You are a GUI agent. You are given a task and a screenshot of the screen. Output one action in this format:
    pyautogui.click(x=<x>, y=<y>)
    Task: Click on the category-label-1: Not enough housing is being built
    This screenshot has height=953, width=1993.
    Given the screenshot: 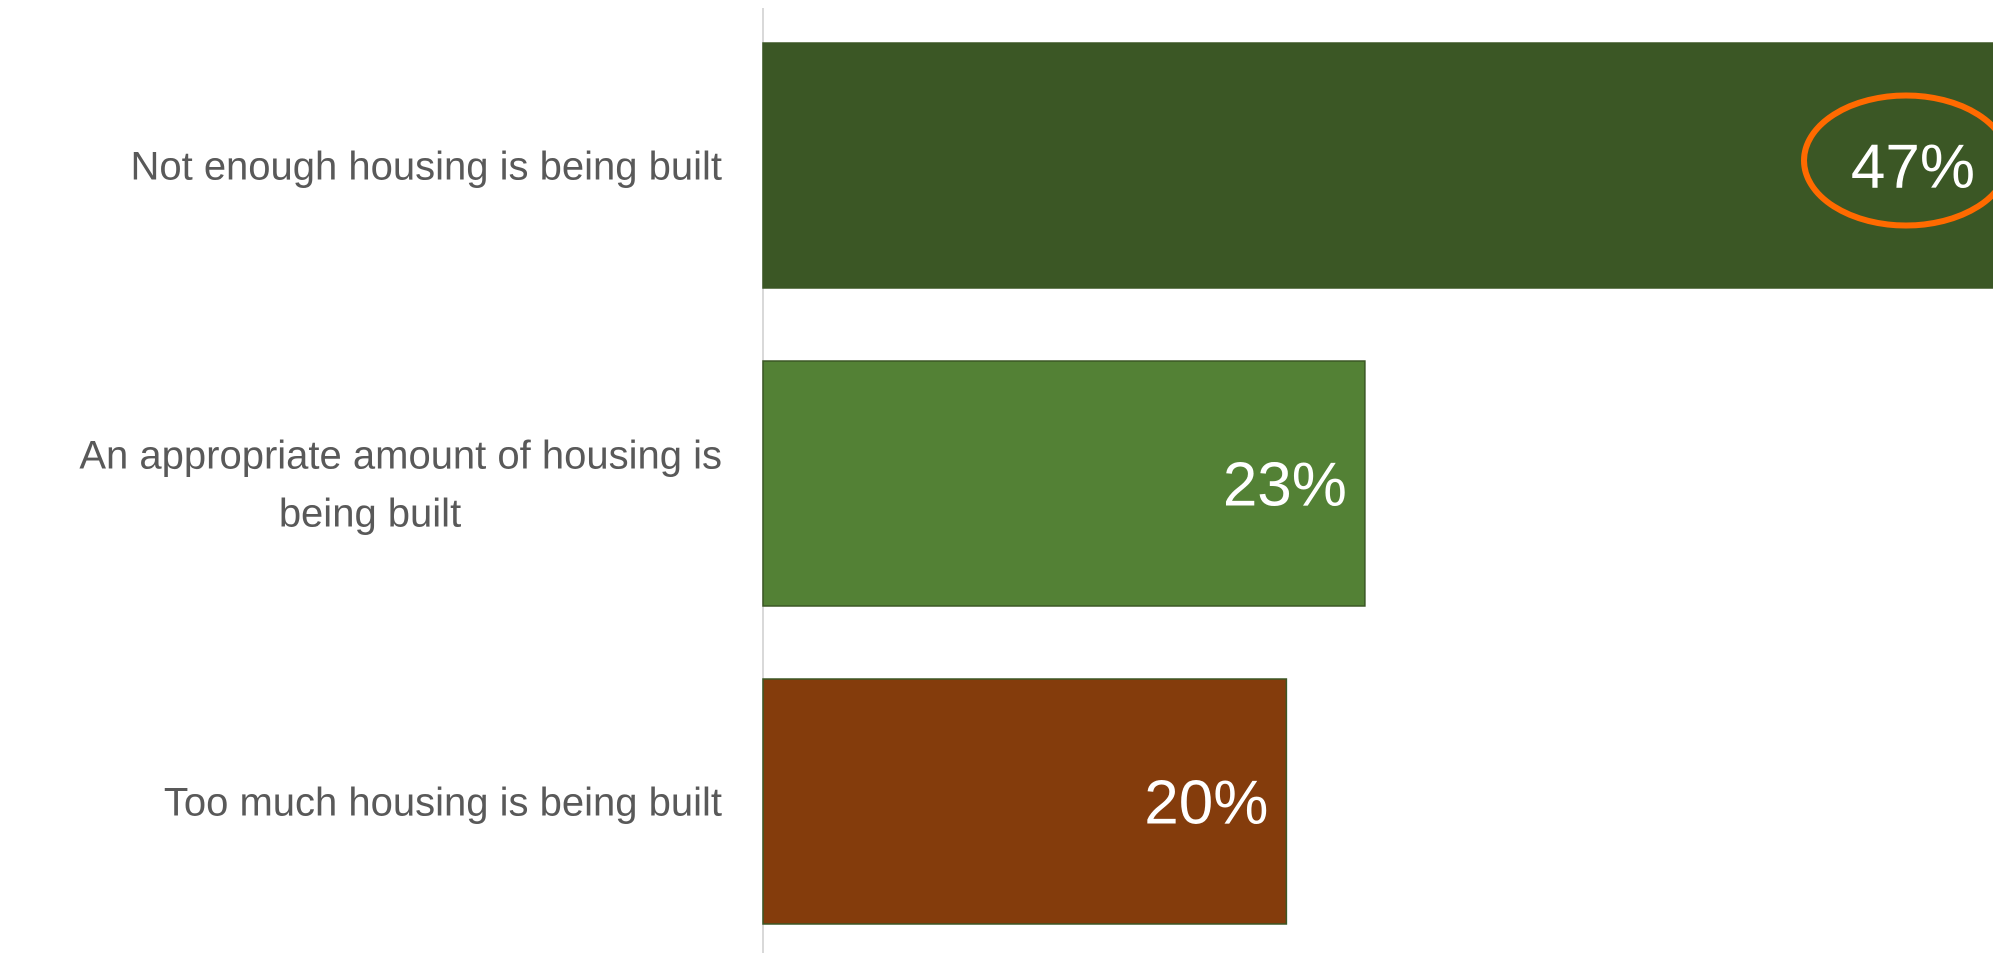 What is the action you would take?
    pyautogui.click(x=426, y=167)
    